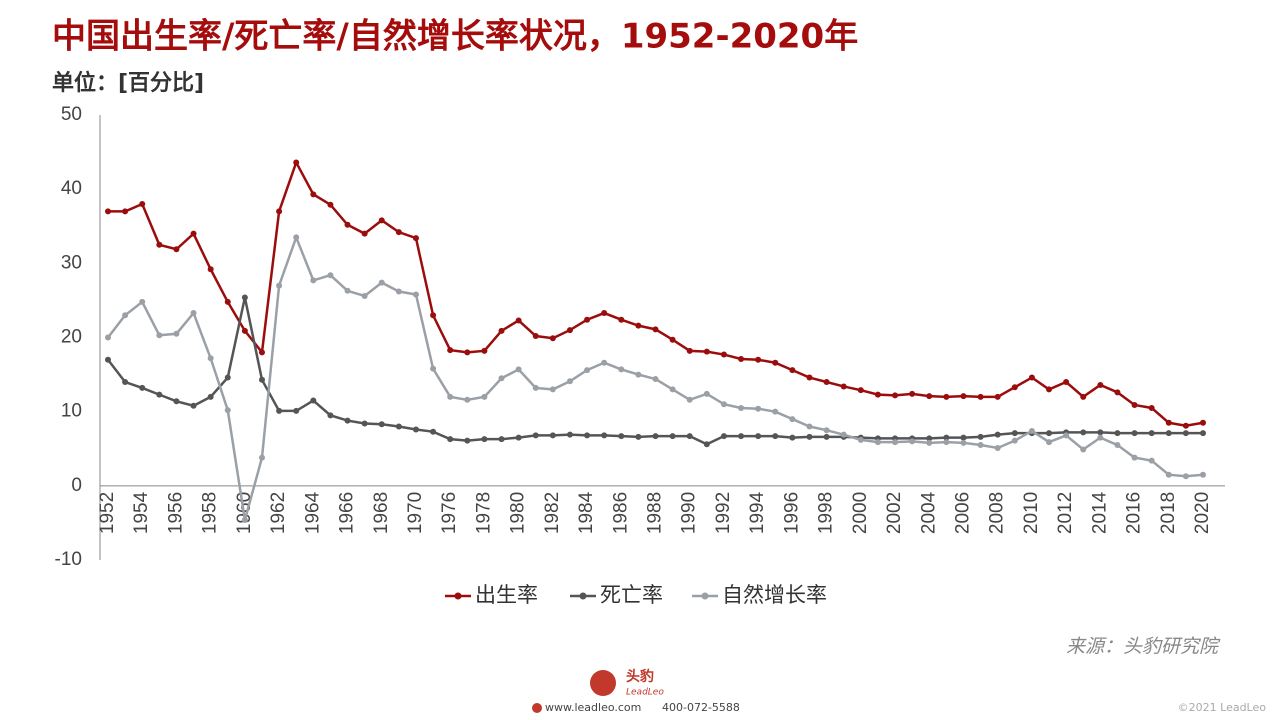 The image size is (1280, 720). Describe the element at coordinates (210, 513) in the screenshot. I see `x-tick-label: 1958` at that location.